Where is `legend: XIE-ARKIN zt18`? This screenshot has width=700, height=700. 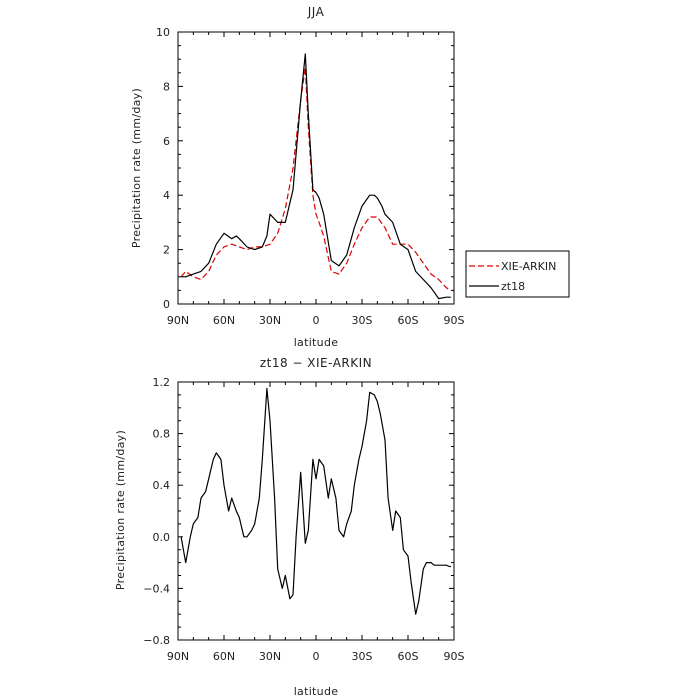
legend: XIE-ARKIN zt18 is located at coordinates (517, 274).